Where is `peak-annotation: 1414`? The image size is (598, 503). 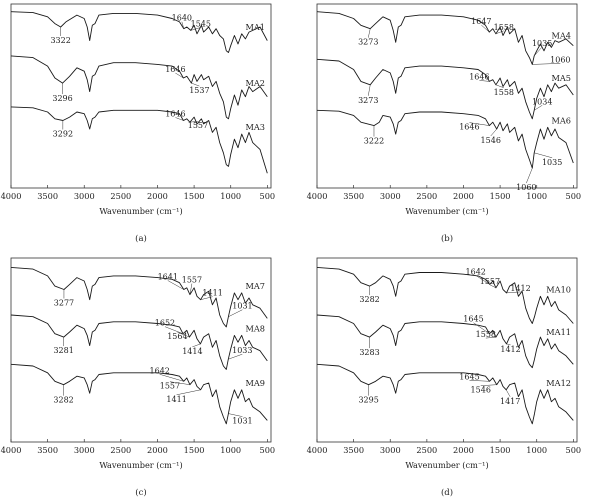
peak-annotation: 1414 is located at coordinates (192, 351).